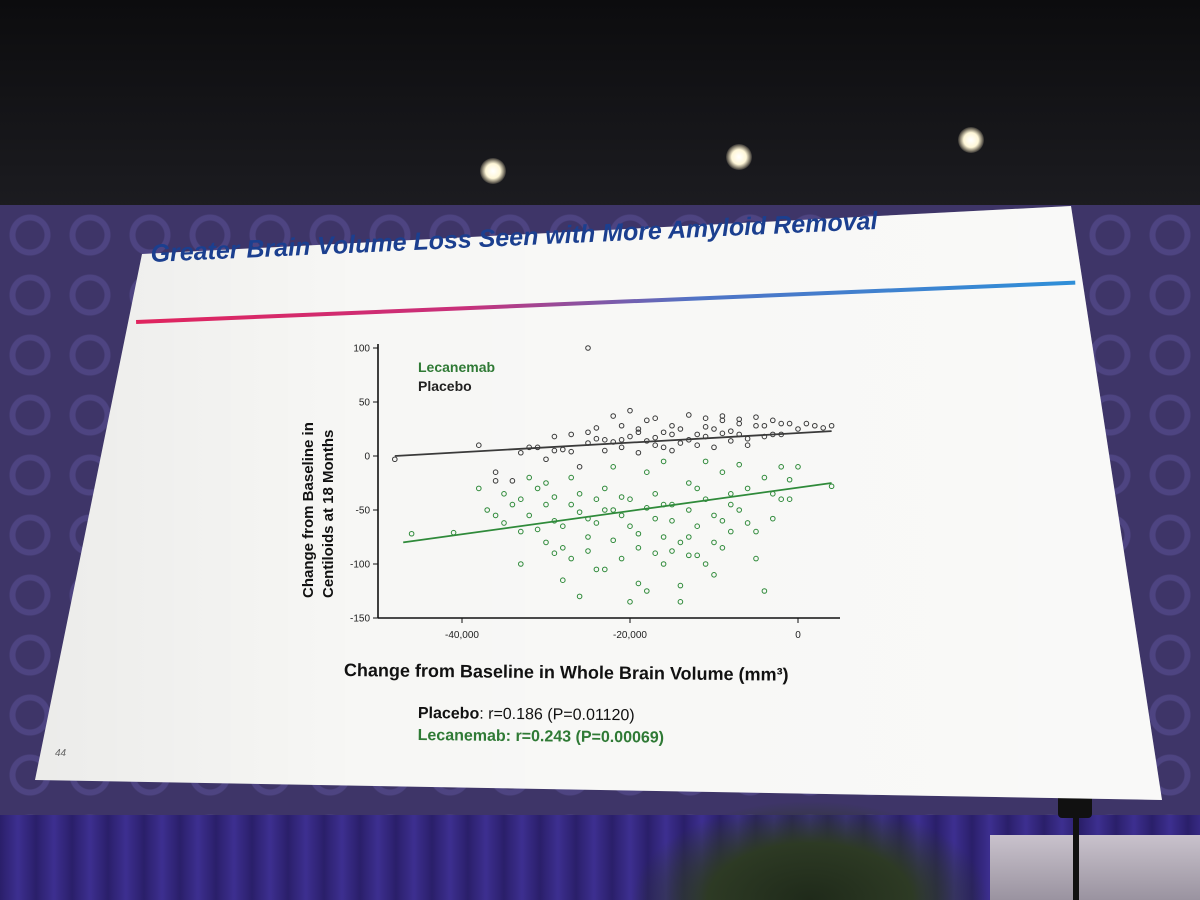 The height and width of the screenshot is (900, 1200). I want to click on x-tick-label: -20,000, so click(630, 635).